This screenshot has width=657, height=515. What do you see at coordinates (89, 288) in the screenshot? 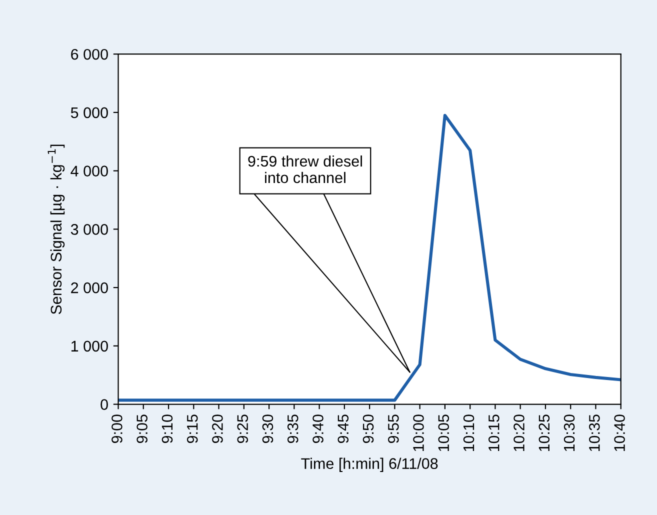
I see `y-tick-label: 2 000` at bounding box center [89, 288].